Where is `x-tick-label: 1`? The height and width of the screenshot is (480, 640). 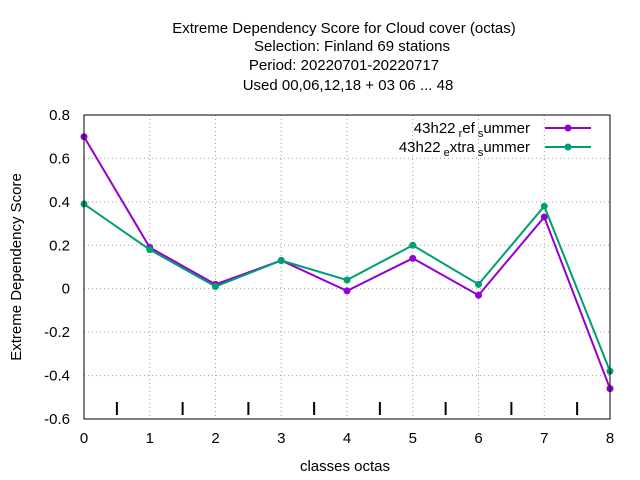 x-tick-label: 1 is located at coordinates (150, 438).